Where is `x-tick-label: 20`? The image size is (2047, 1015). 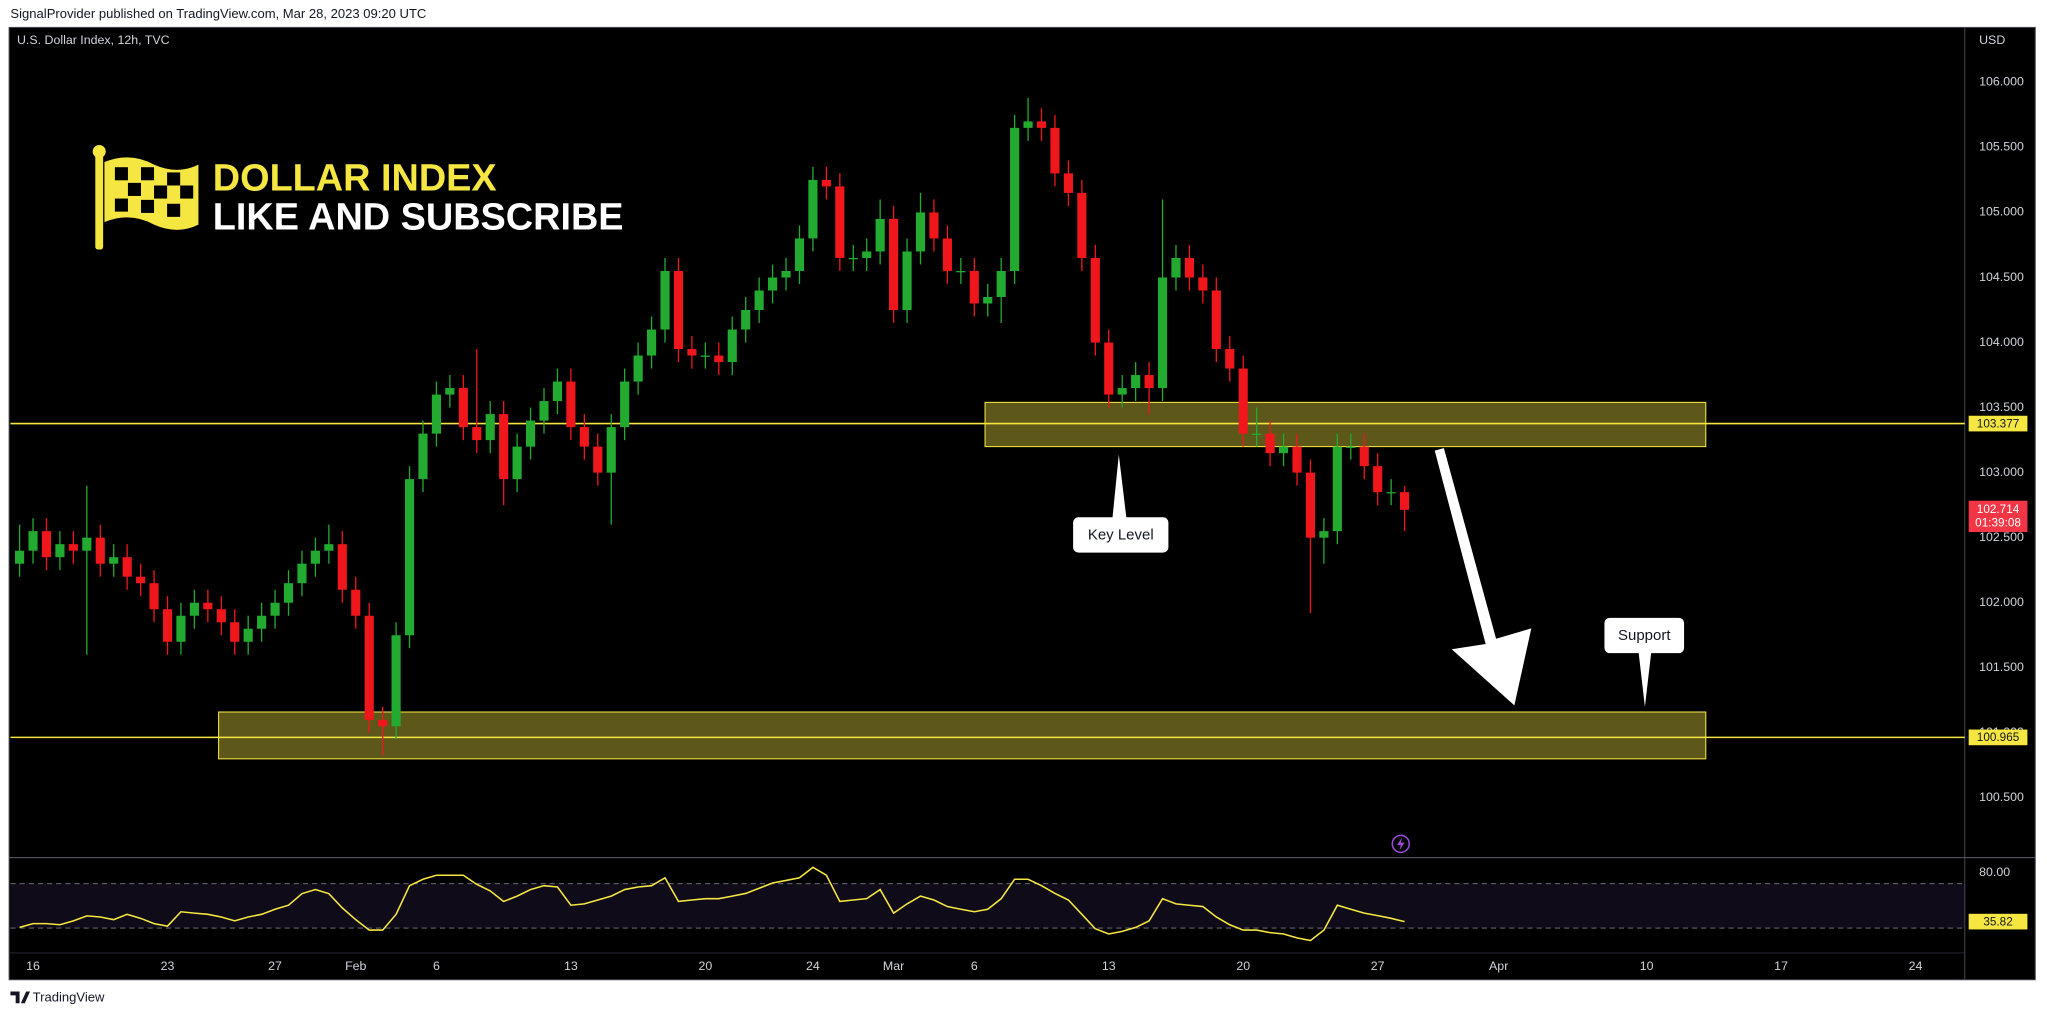
x-tick-label: 20 is located at coordinates (705, 966).